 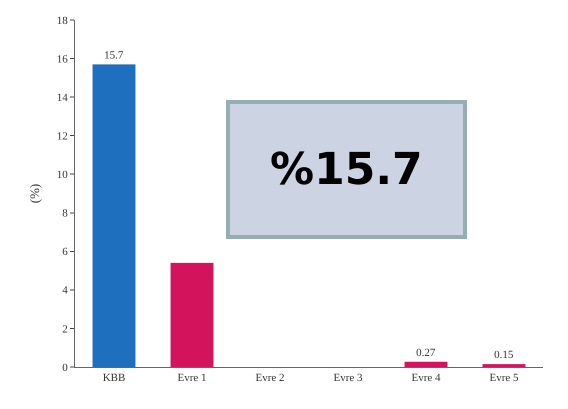 I want to click on y-tick-label: 2, so click(x=65, y=329).